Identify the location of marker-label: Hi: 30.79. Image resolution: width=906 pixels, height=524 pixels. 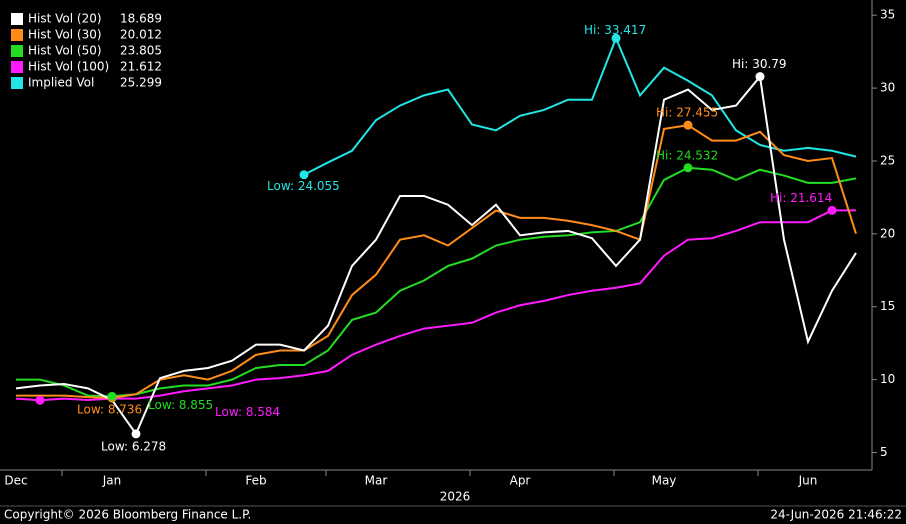
(759, 64).